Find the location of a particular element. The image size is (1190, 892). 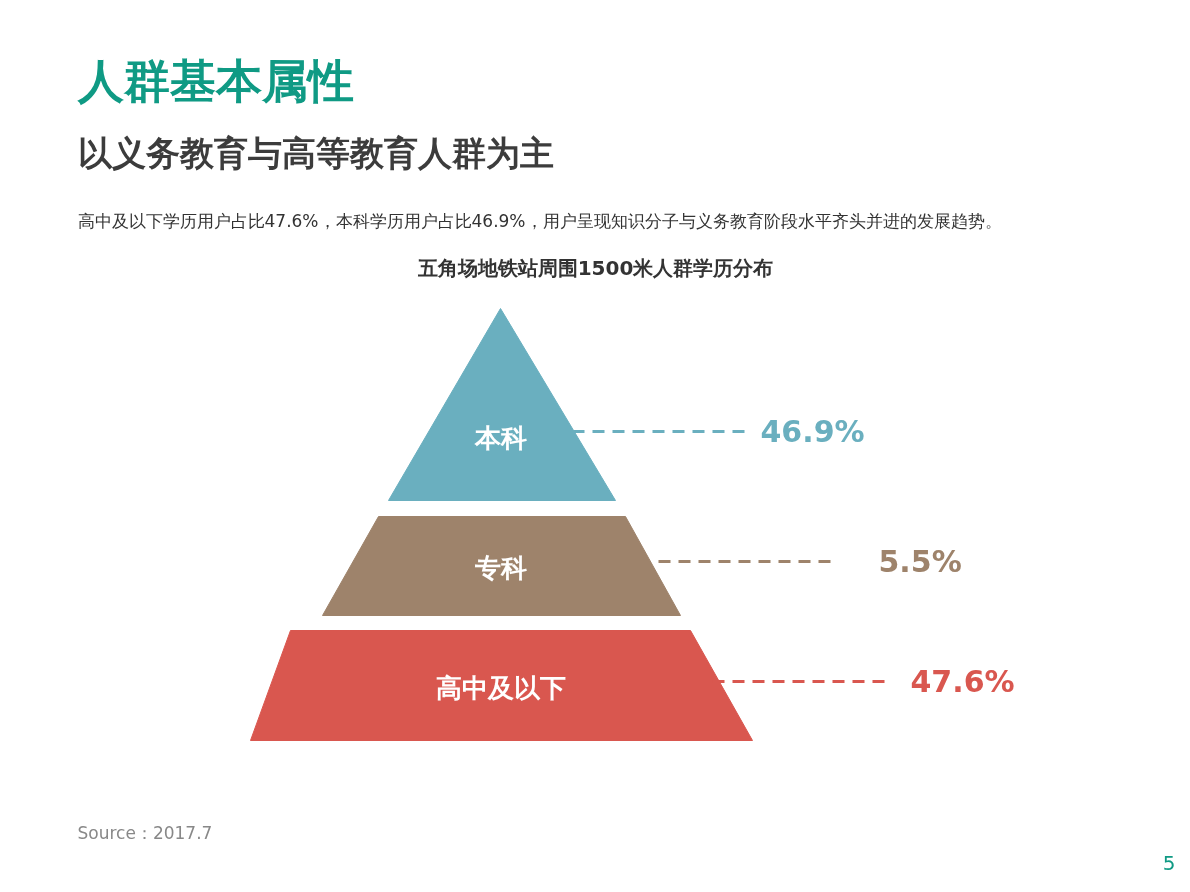

data-label: 5.5% is located at coordinates (920, 561).